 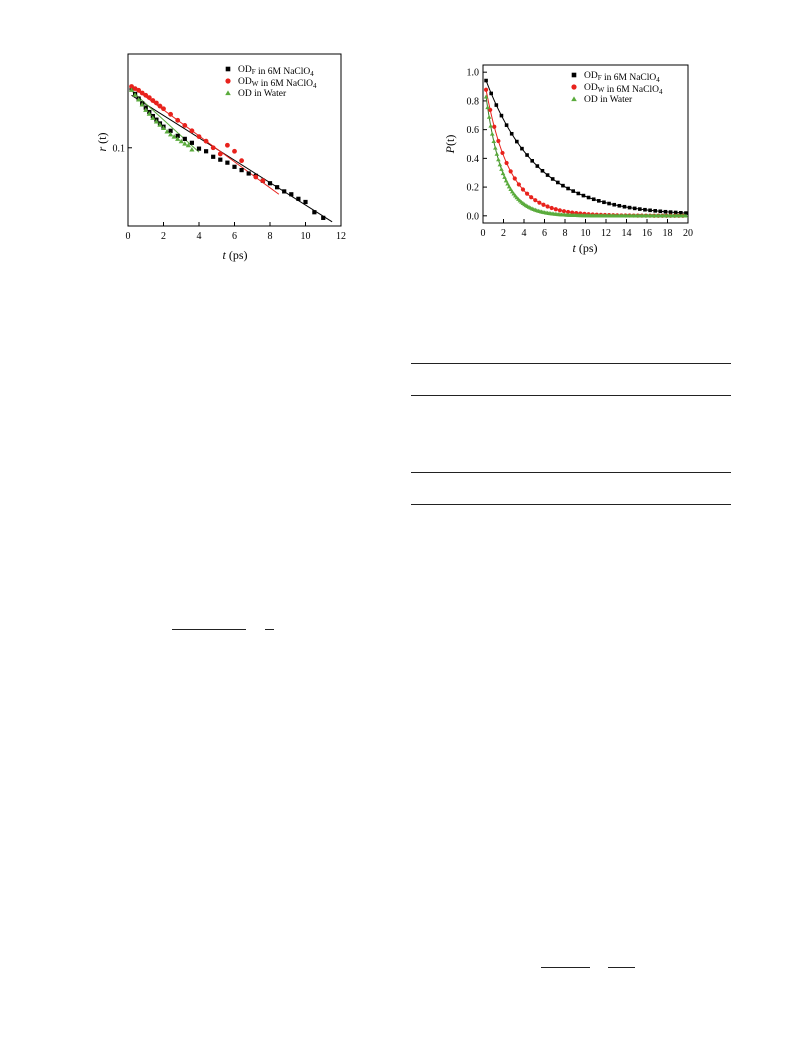 I want to click on x-axis-label: t (ps), so click(x=234, y=255).